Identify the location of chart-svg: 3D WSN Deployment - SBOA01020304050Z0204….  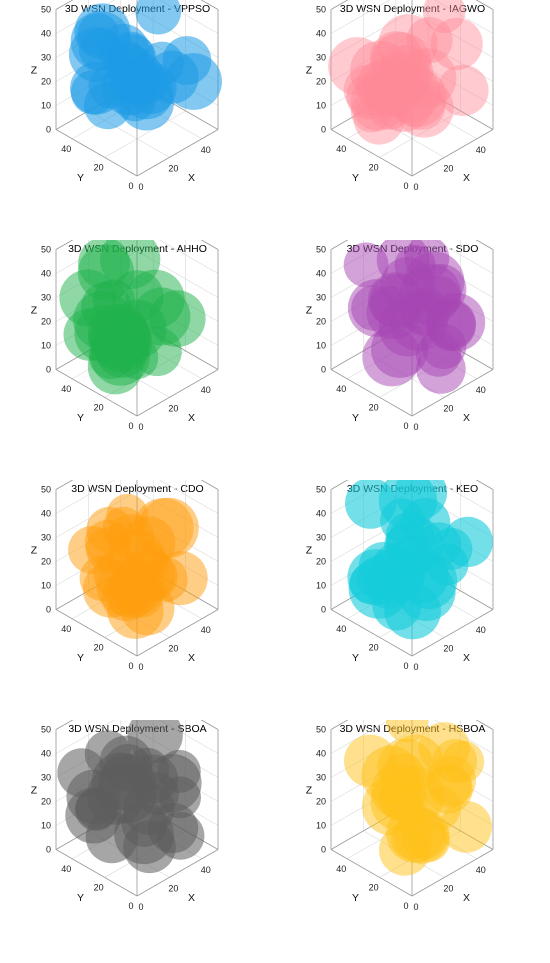
(125, 816).